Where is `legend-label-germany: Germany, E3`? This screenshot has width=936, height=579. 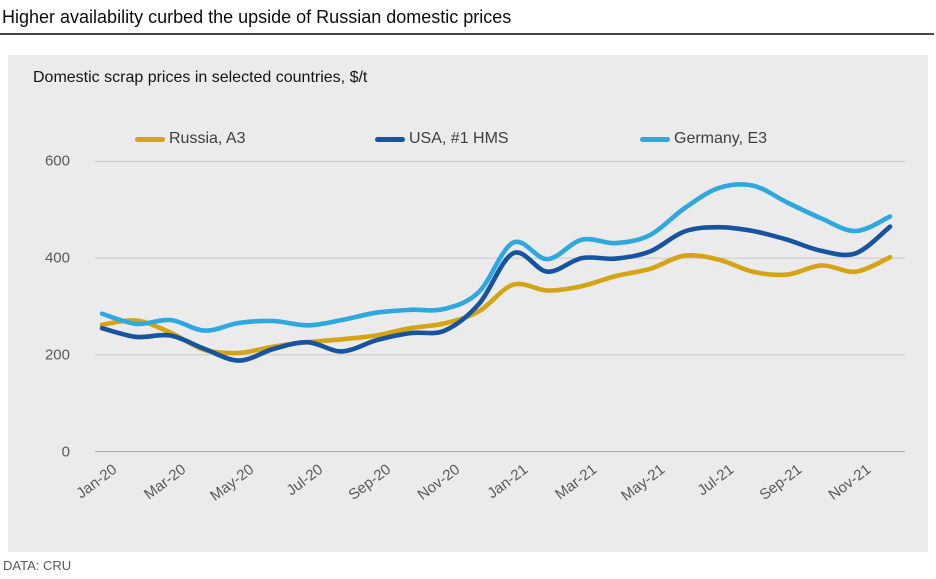 legend-label-germany: Germany, E3 is located at coordinates (721, 138).